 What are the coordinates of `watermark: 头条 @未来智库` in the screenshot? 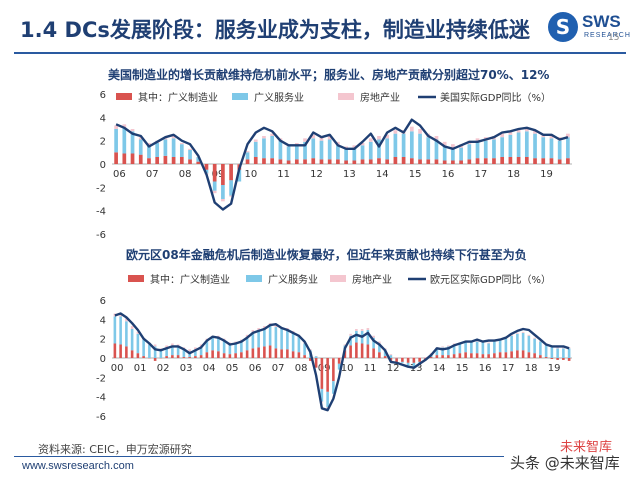 It's located at (565, 463).